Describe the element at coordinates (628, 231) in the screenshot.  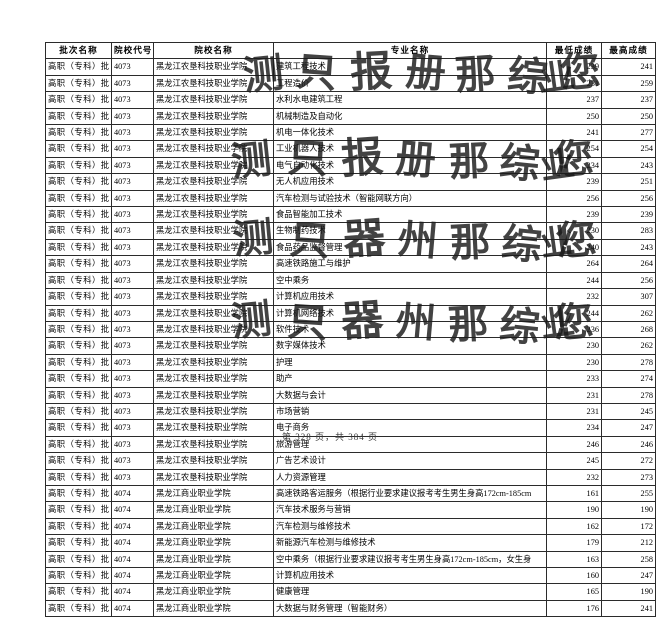
I see `cell-max-score: 283` at that location.